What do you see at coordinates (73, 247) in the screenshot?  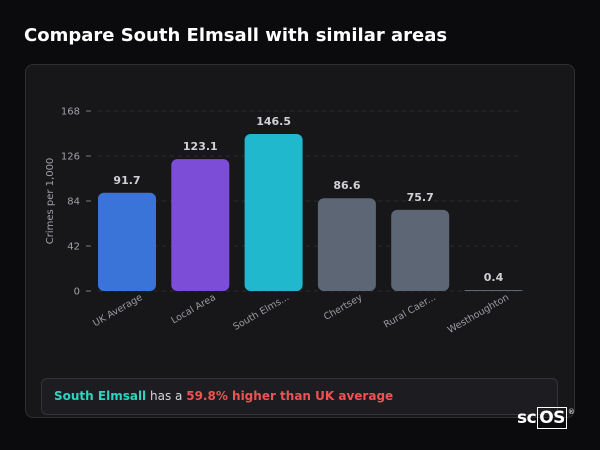 I see `y-tick-label: 42` at bounding box center [73, 247].